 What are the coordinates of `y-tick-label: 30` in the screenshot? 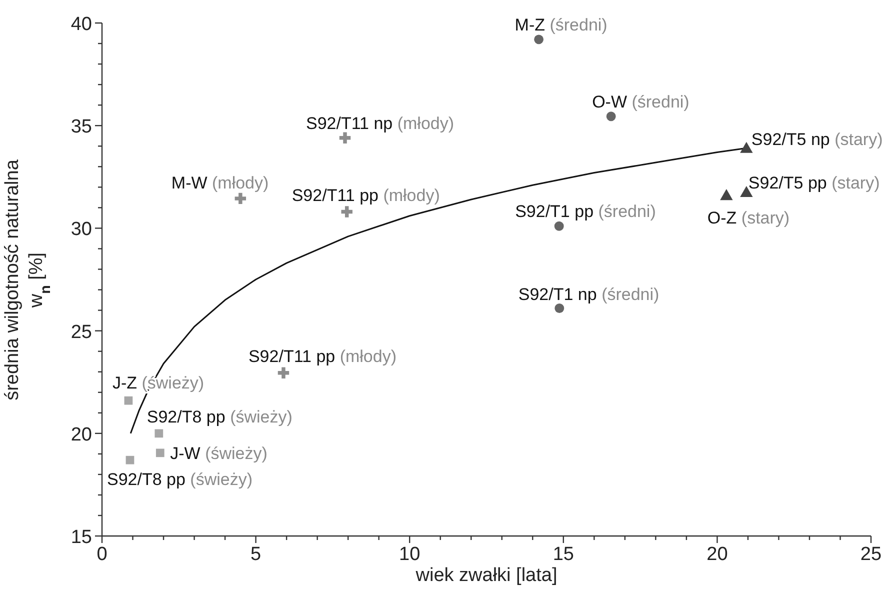 It's located at (81, 229).